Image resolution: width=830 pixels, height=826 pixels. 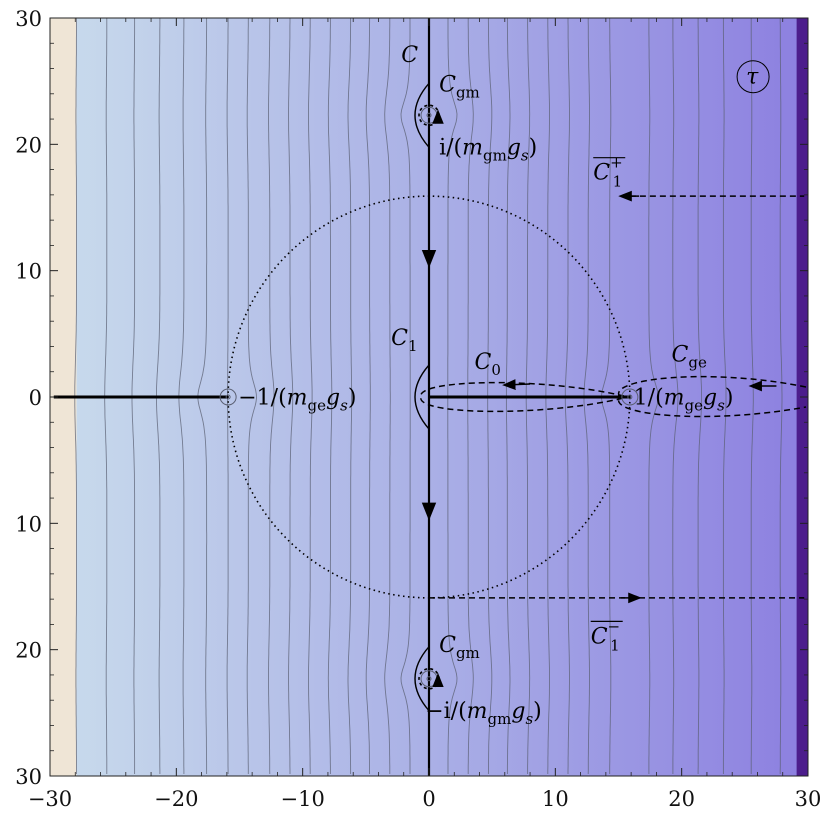 I want to click on tau-label: τ, so click(x=752, y=77).